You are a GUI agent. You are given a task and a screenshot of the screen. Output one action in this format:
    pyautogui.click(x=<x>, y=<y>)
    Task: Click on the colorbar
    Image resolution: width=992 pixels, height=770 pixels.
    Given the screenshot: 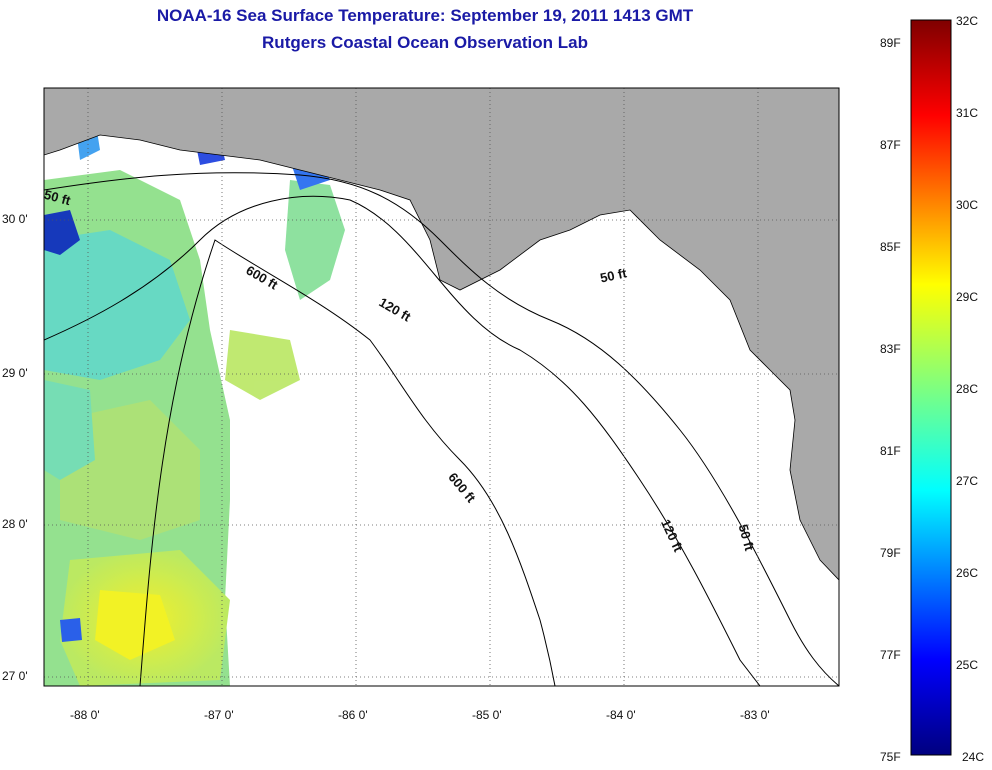 What is the action you would take?
    pyautogui.click(x=931, y=387)
    